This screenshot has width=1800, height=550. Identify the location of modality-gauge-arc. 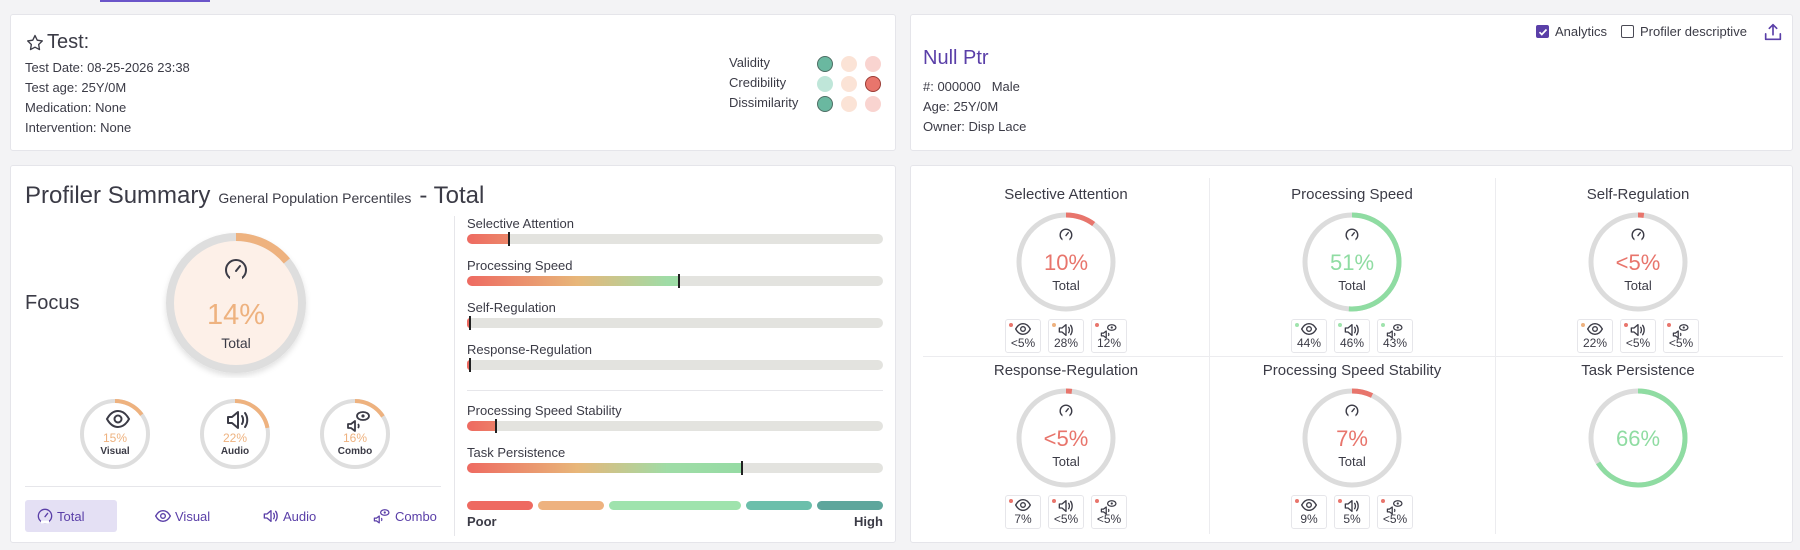
(355, 434).